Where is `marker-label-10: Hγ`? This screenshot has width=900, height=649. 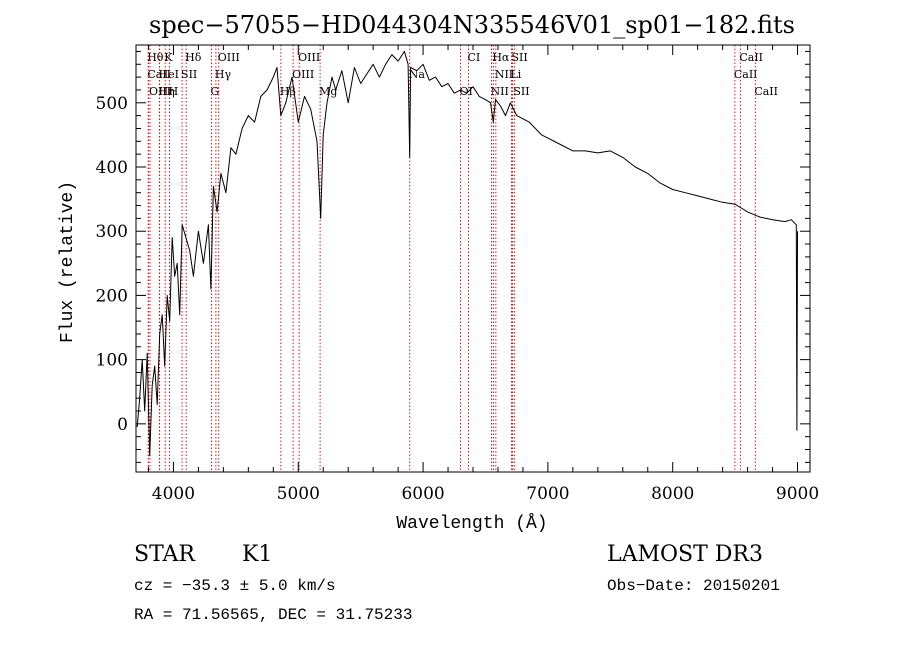 marker-label-10: Hγ is located at coordinates (223, 74).